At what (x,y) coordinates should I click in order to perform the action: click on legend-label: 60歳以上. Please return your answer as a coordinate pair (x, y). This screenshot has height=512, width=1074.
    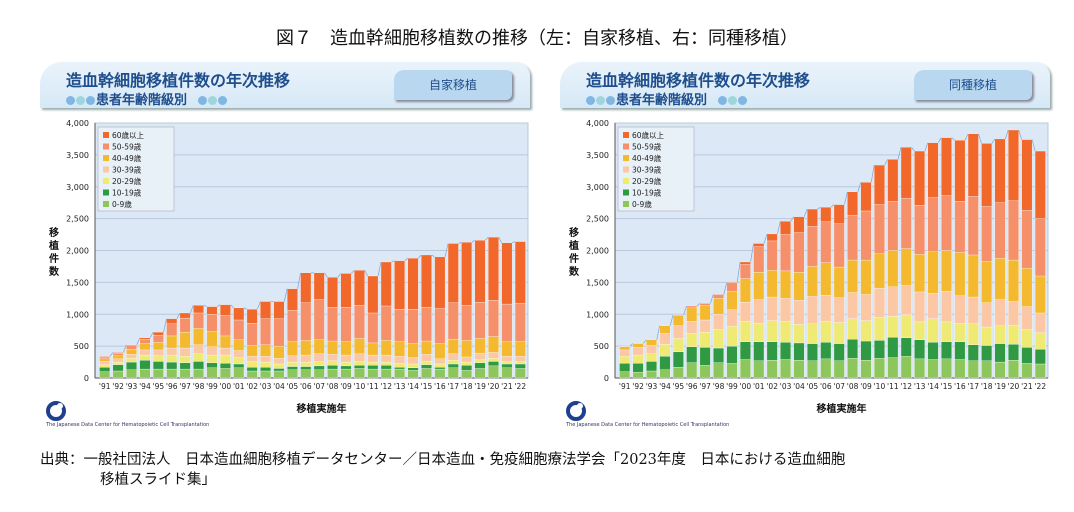
    Looking at the image, I should click on (128, 135).